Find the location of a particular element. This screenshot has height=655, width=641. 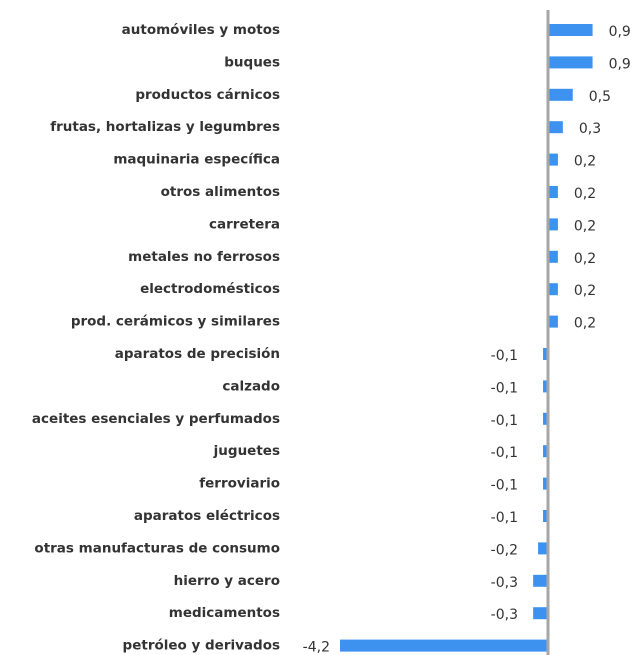

category-label: medicamentos is located at coordinates (224, 613).